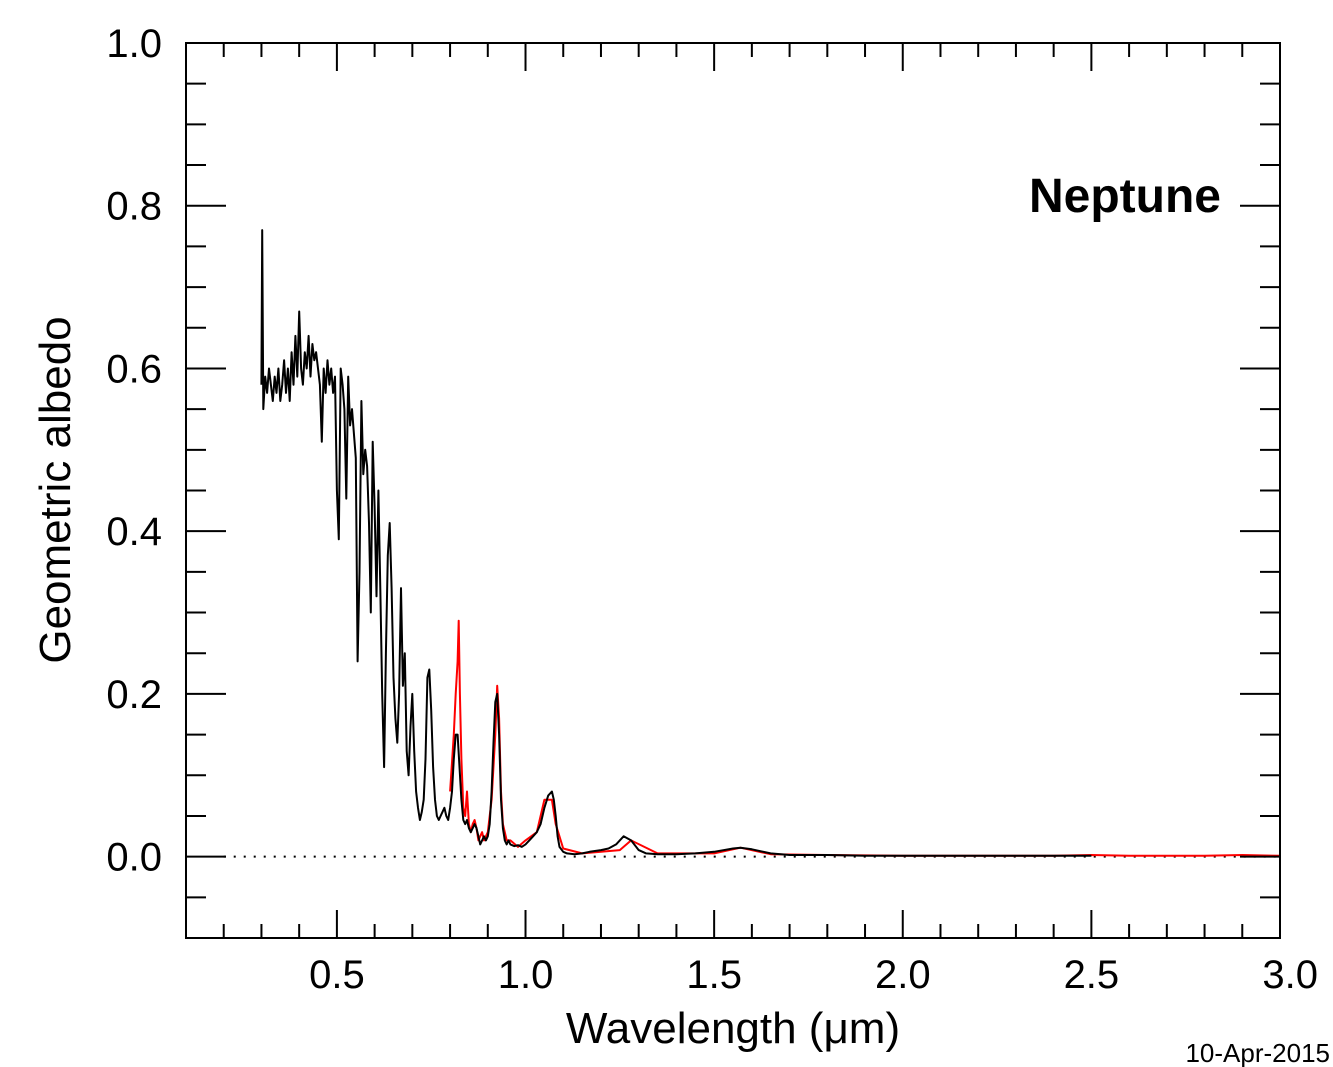  I want to click on x-tick-label: 0.5, so click(337, 975).